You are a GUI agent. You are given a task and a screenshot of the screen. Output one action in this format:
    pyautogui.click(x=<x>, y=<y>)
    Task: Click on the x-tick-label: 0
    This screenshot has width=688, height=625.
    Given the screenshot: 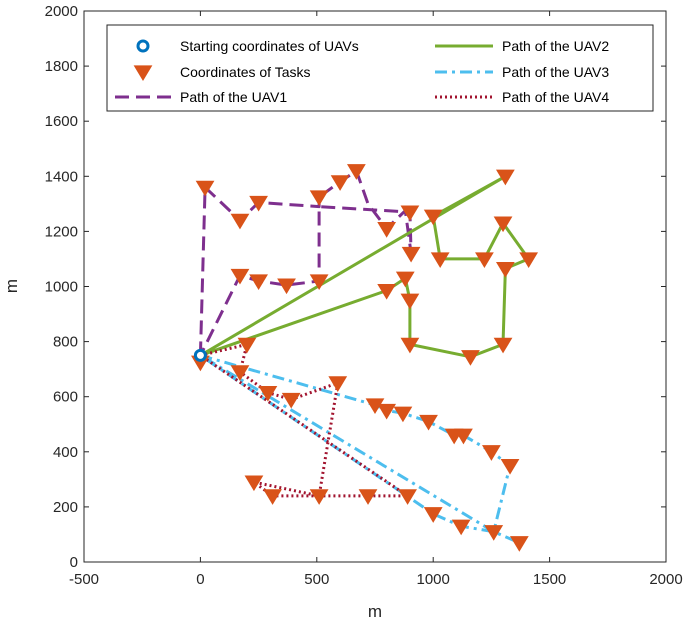 What is the action you would take?
    pyautogui.click(x=200, y=579)
    